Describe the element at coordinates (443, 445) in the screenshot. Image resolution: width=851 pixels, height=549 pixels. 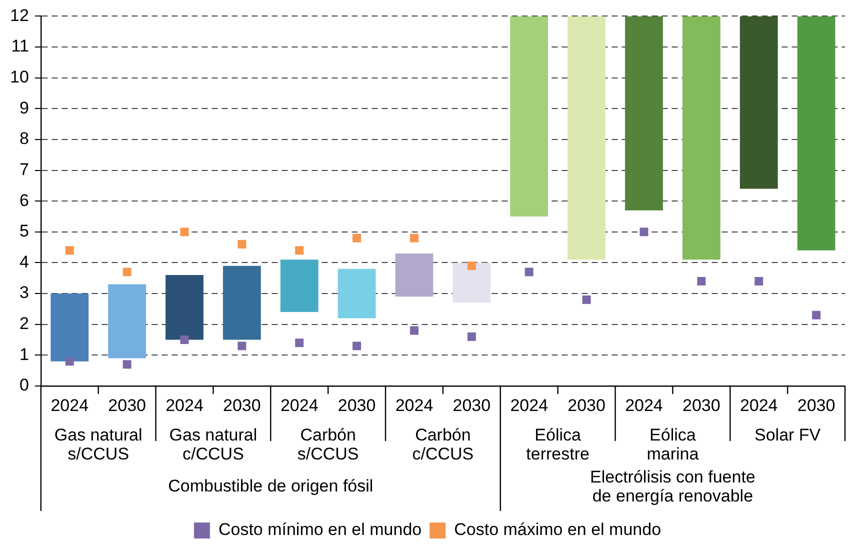
I see `text: Carbón c/CCUS` at that location.